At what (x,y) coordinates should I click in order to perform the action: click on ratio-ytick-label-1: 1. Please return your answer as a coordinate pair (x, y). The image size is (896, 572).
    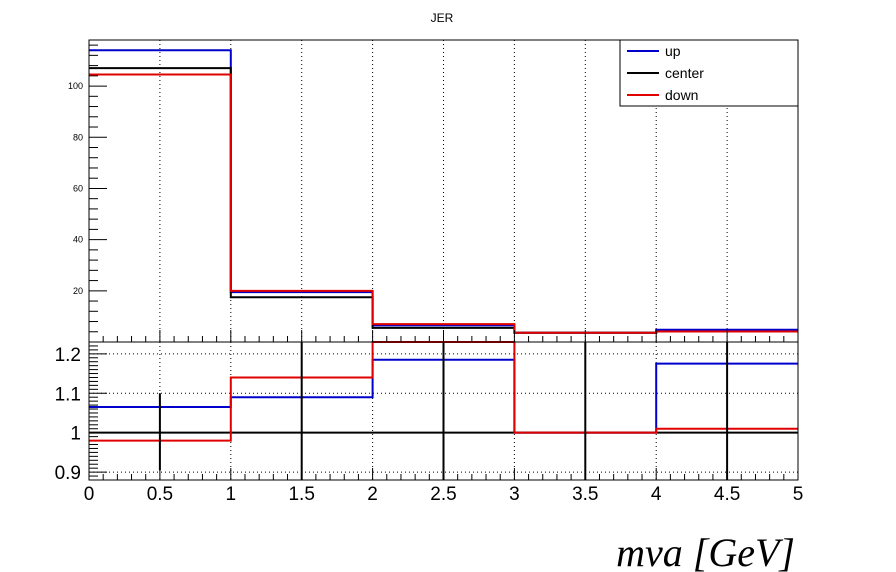
    Looking at the image, I should click on (75, 434).